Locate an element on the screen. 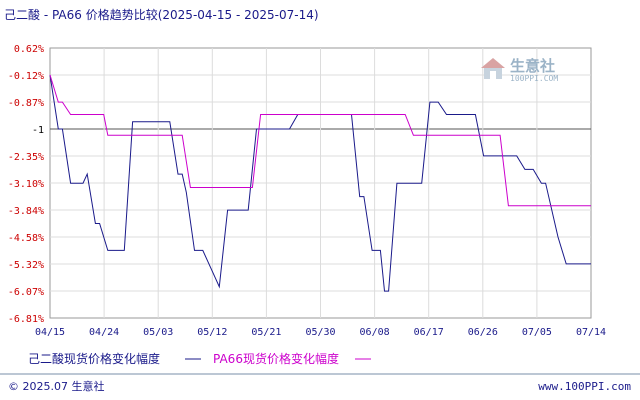  legend-label-pa66: PA66现货价格变化幅度 is located at coordinates (276, 358).